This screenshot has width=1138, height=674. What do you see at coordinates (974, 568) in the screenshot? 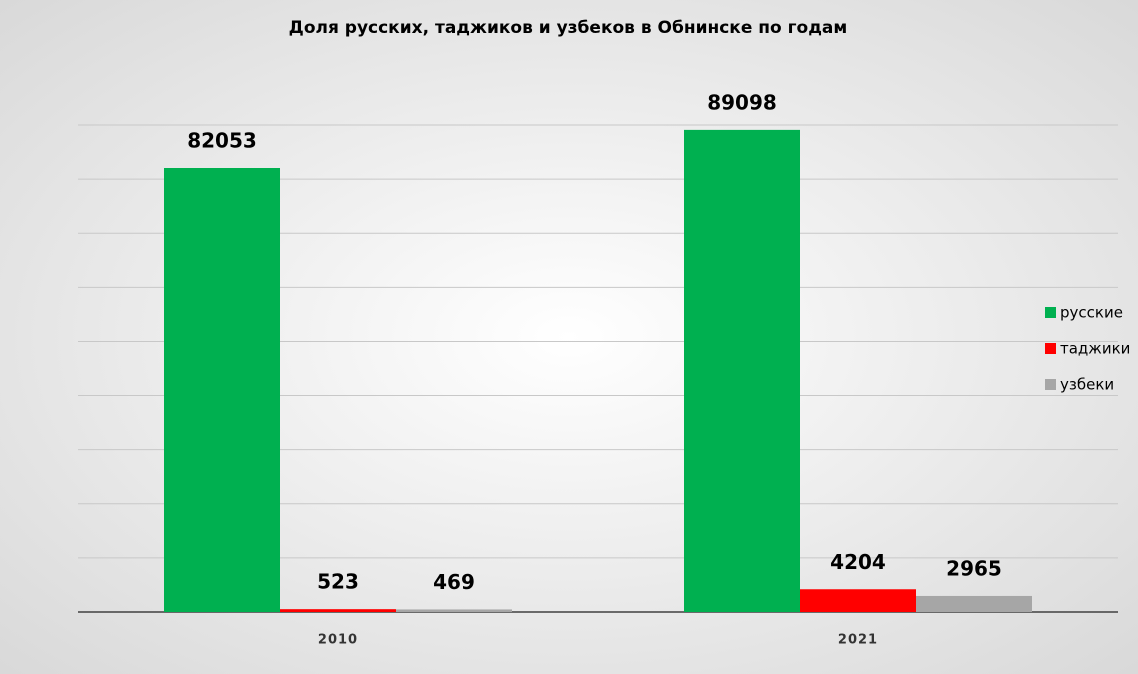
I see `value-label: 2965` at bounding box center [974, 568].